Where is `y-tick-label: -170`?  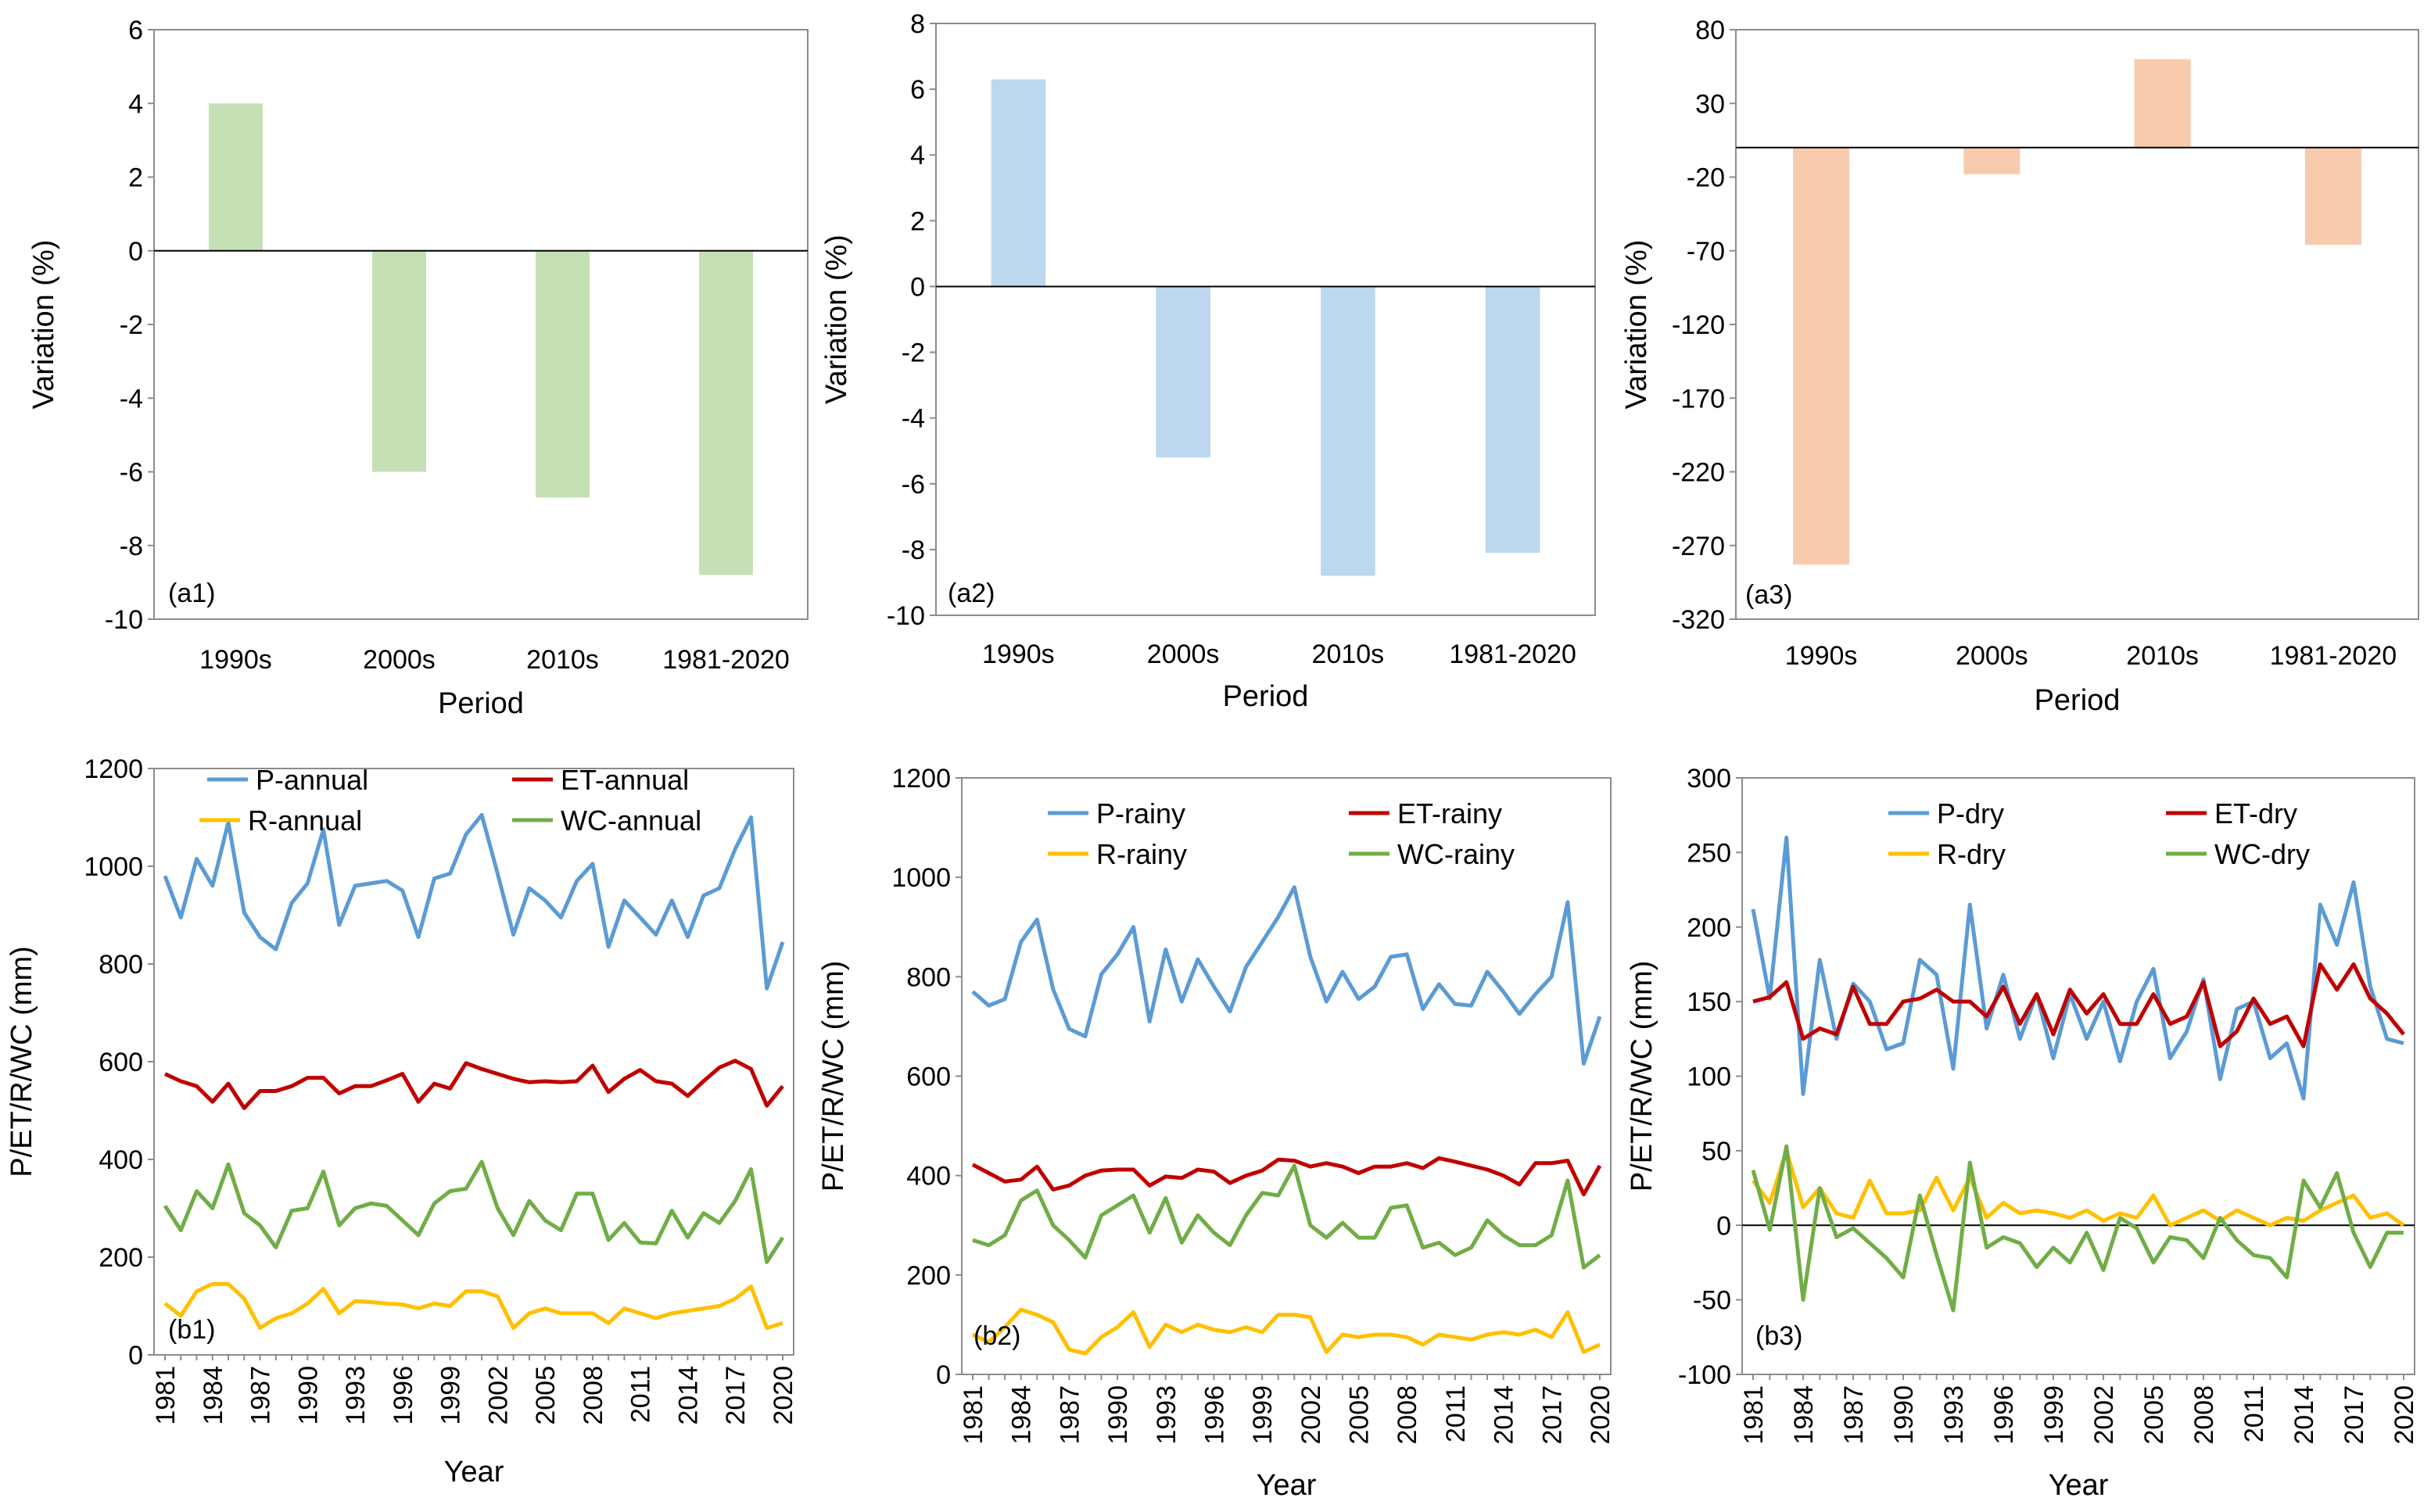 y-tick-label: -170 is located at coordinates (1698, 399).